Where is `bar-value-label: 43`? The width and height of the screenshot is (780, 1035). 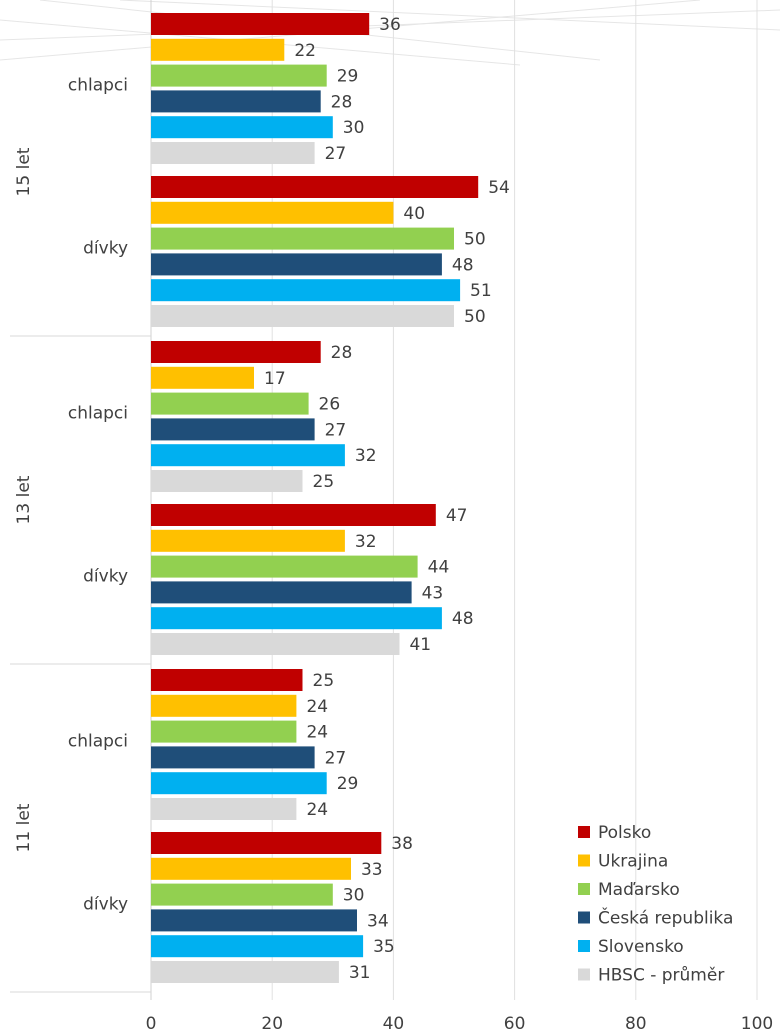 bar-value-label: 43 is located at coordinates (433, 593).